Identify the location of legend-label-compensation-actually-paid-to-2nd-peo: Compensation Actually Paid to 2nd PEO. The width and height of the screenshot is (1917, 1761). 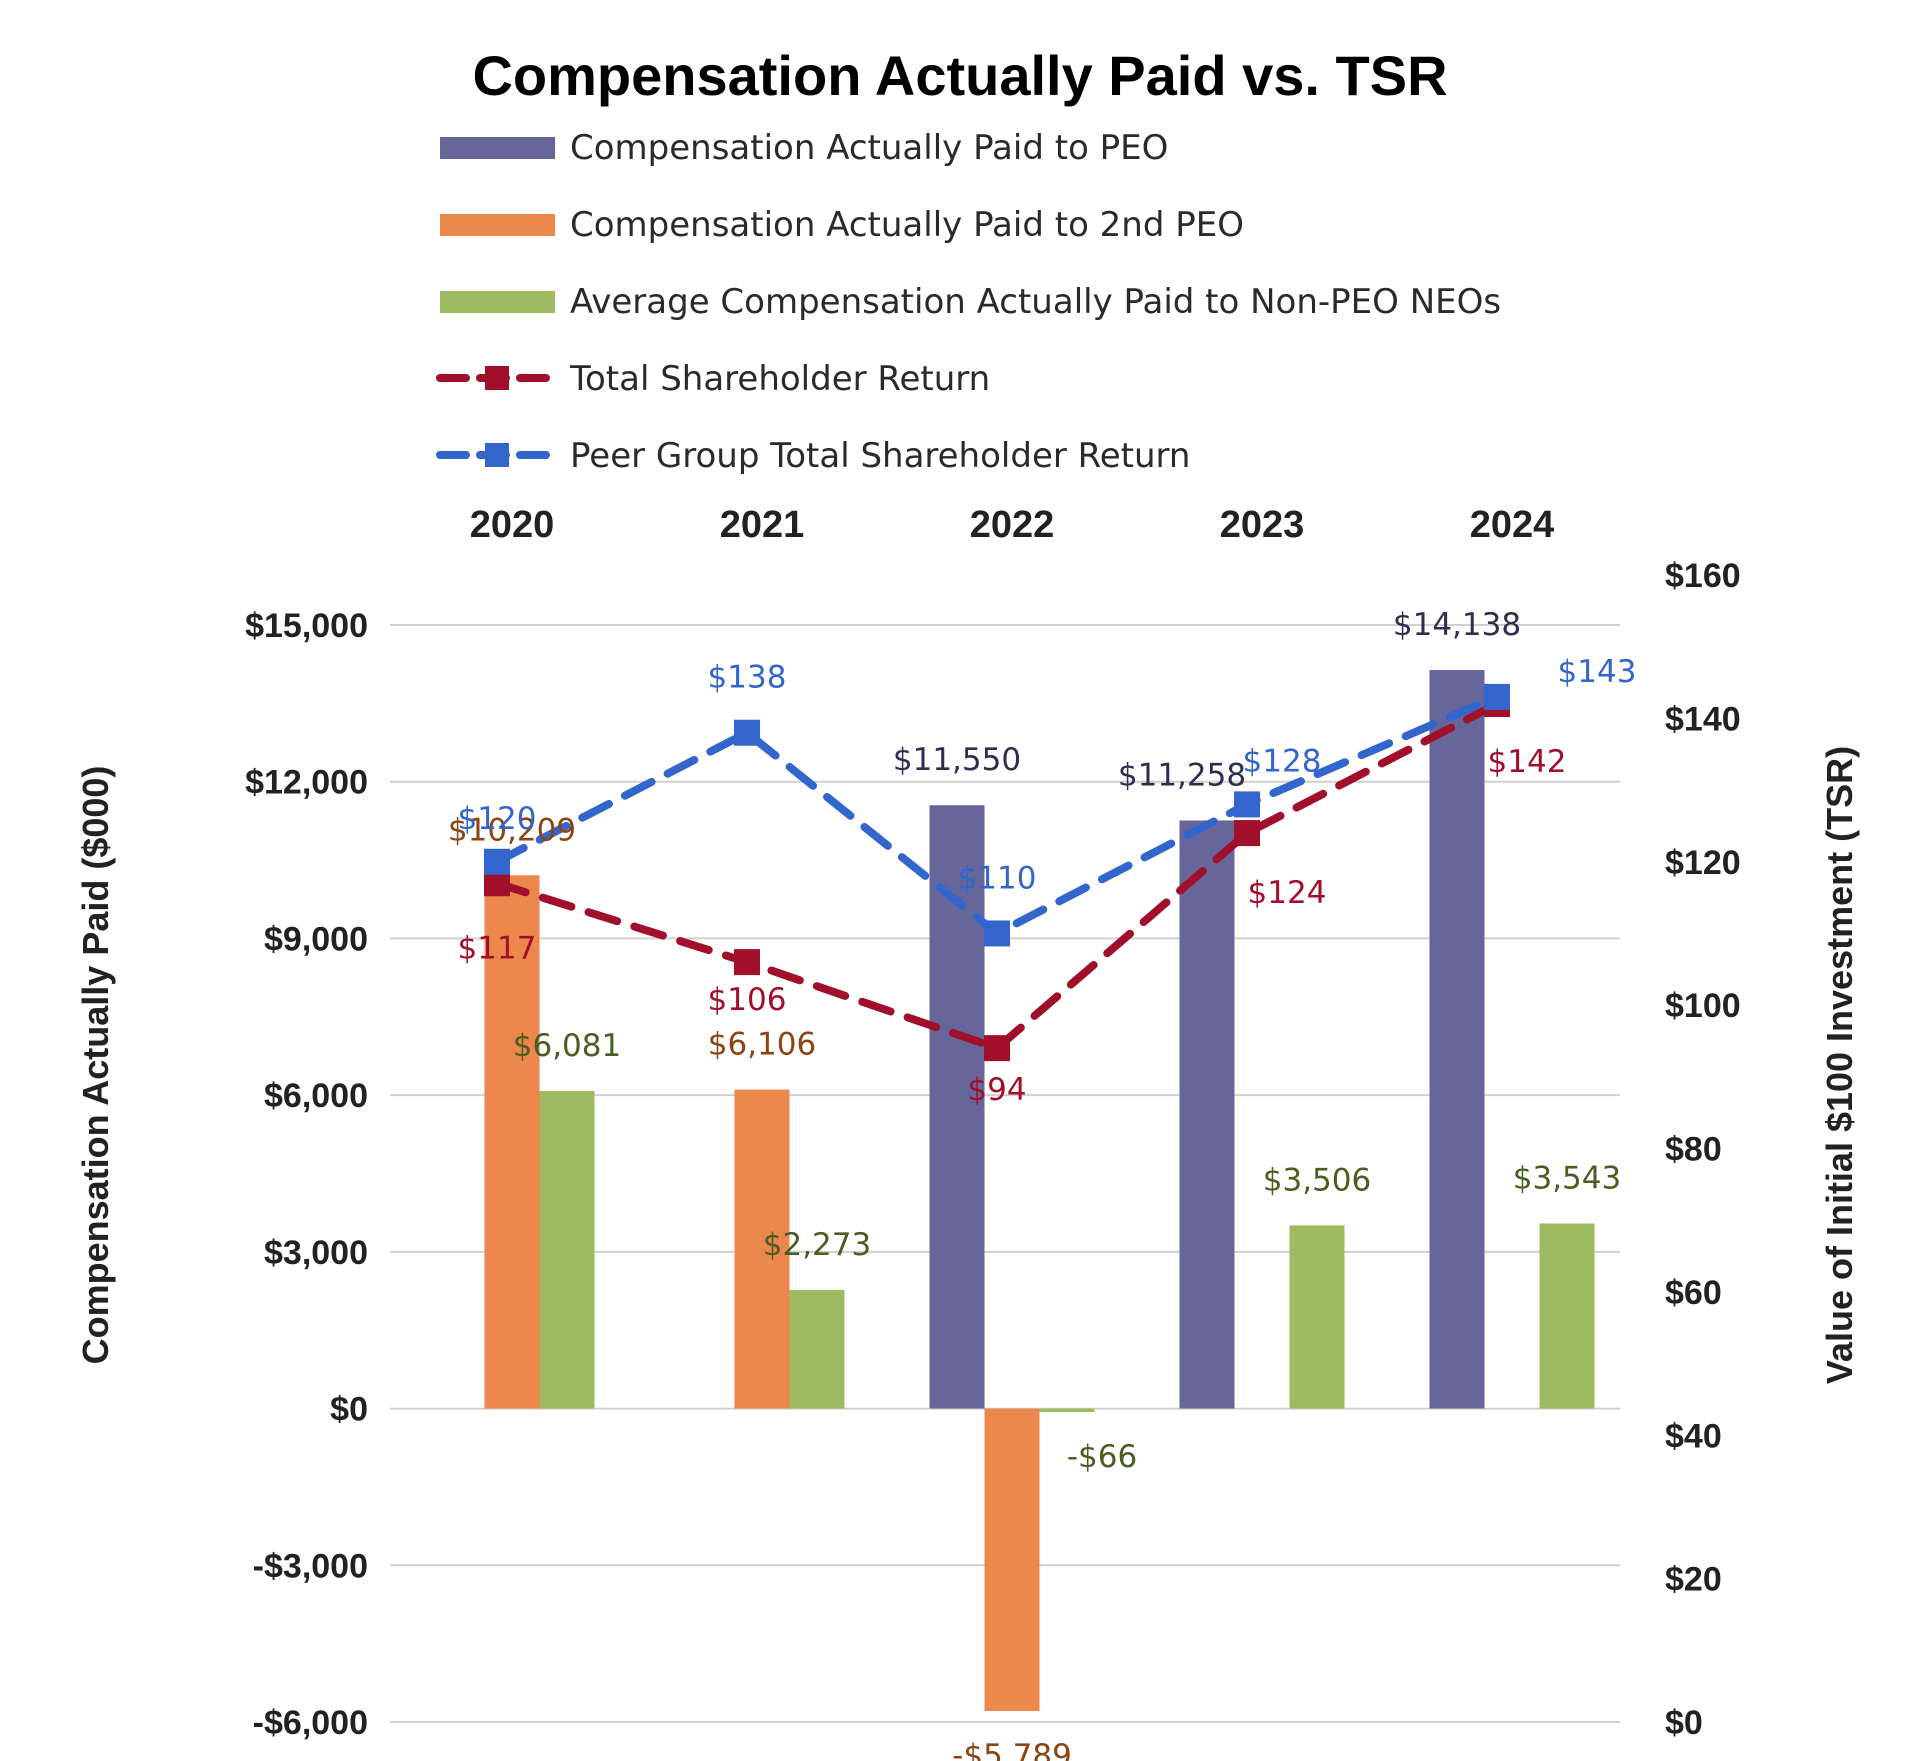
(907, 225).